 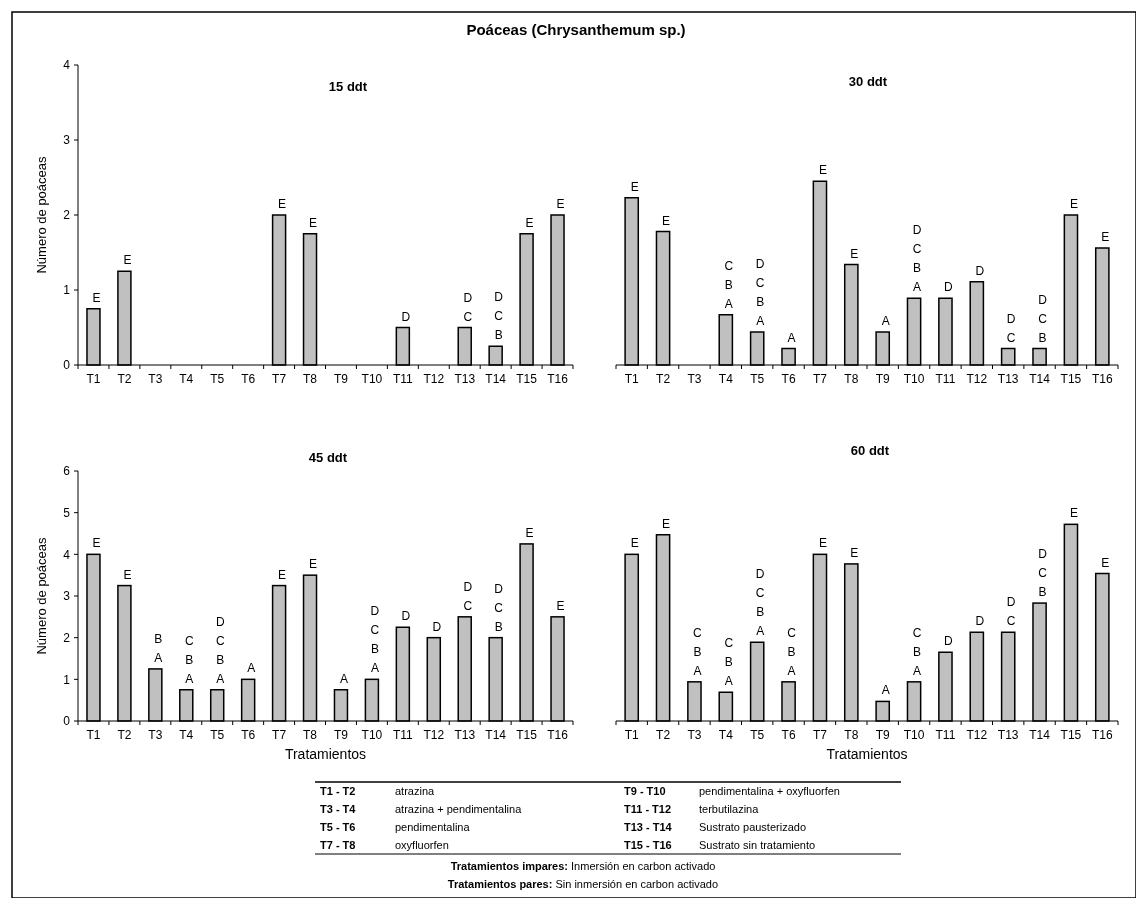 I want to click on text: Tratamientos pares: Sin inmersión en carbon activado, so click(x=583, y=884).